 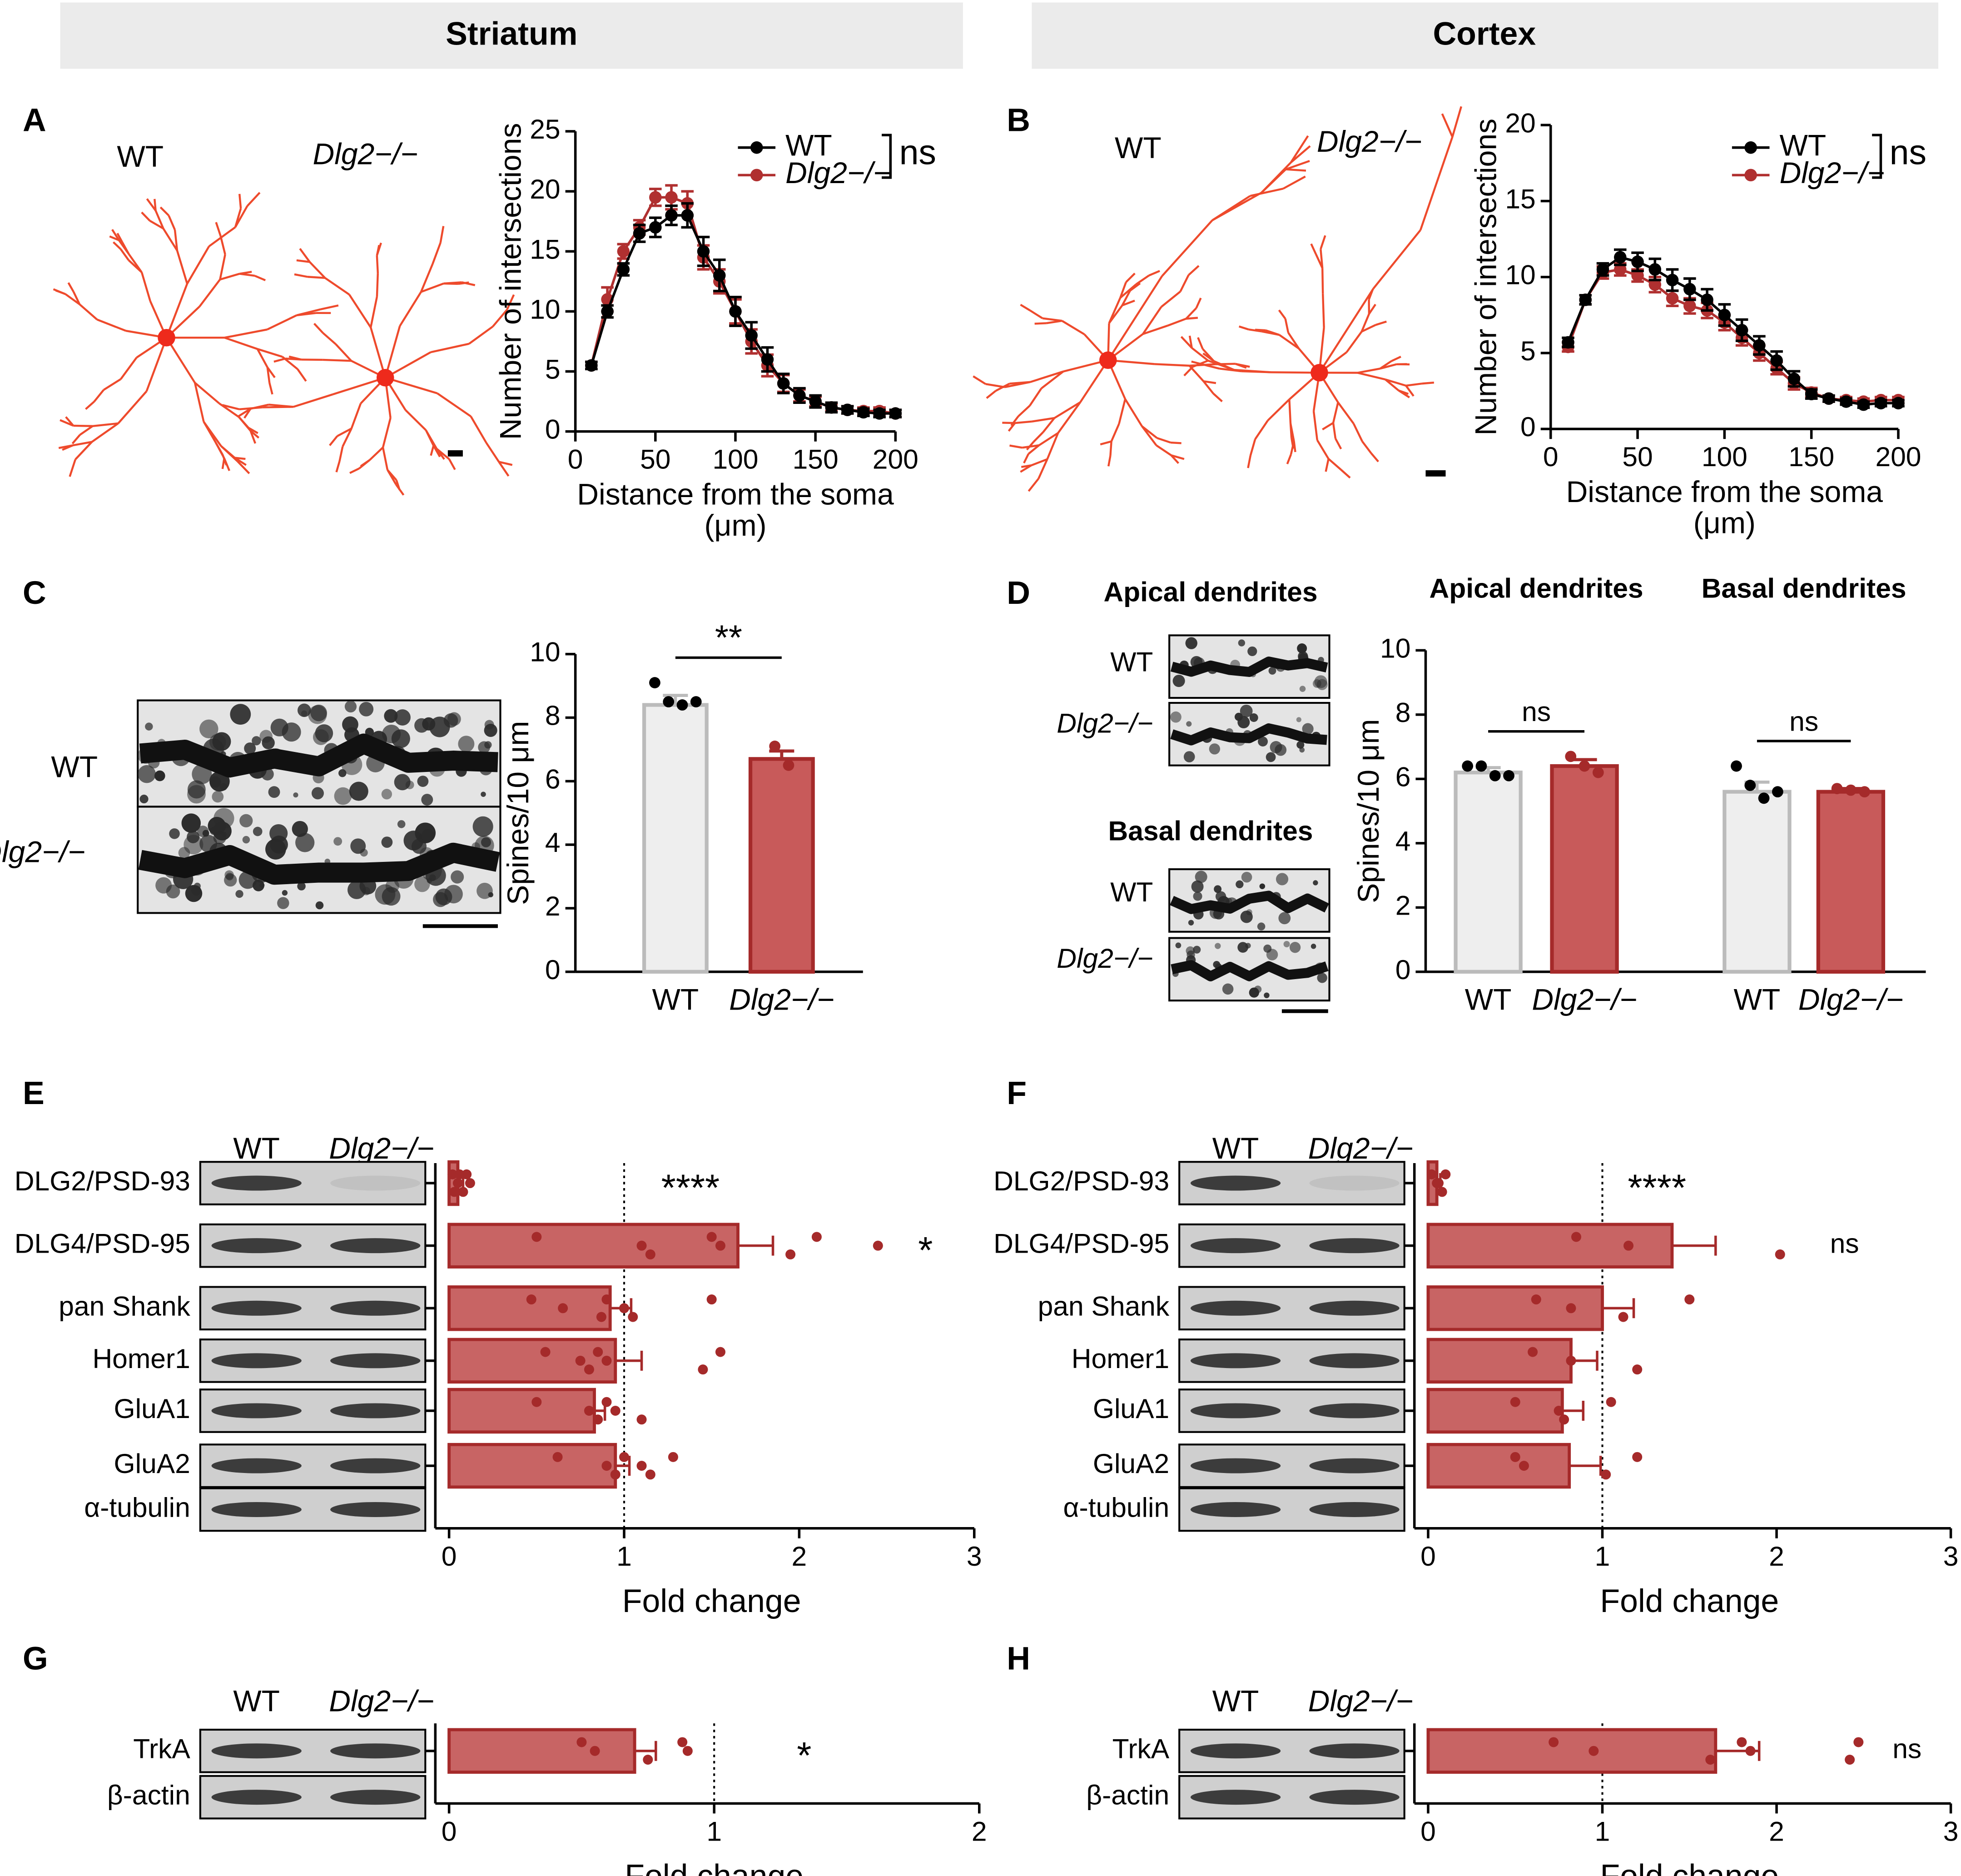 I want to click on category-label: DLG2/PSD-93, so click(x=102, y=1180).